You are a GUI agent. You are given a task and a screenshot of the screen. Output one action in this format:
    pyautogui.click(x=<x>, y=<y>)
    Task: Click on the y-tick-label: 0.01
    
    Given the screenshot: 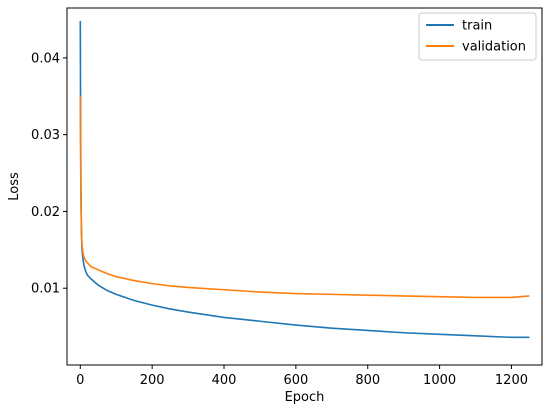 What is the action you would take?
    pyautogui.click(x=45, y=289)
    